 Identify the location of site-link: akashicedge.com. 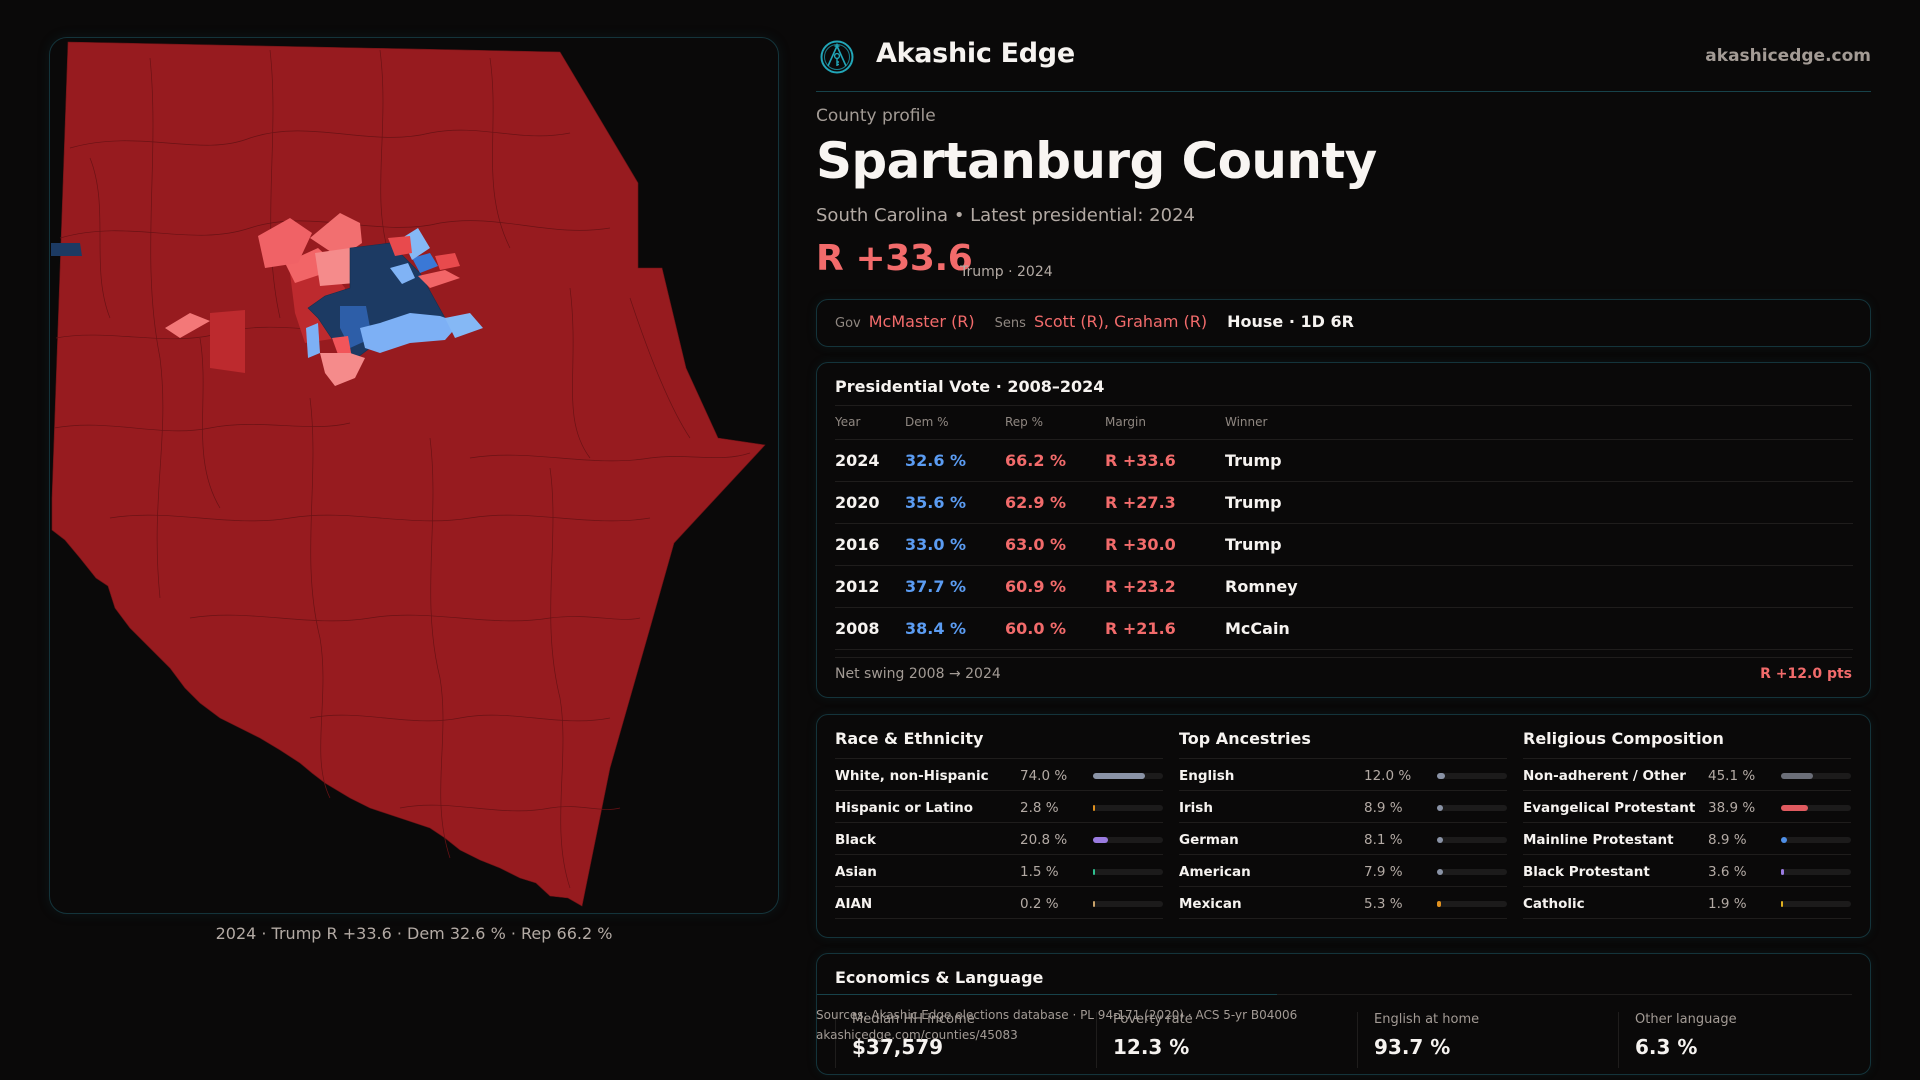
(1788, 56).